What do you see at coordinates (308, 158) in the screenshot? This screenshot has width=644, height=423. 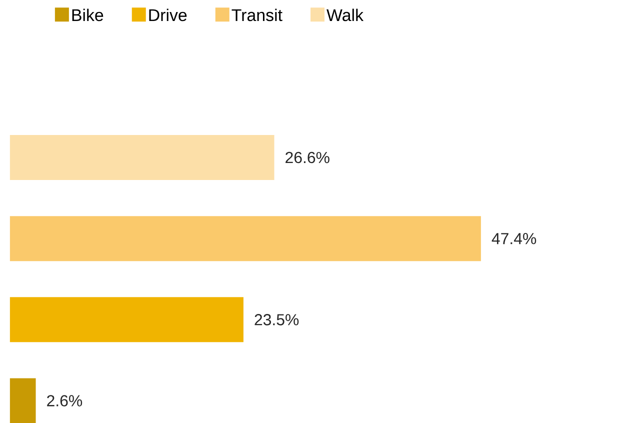 I see `data-label: 26.6%` at bounding box center [308, 158].